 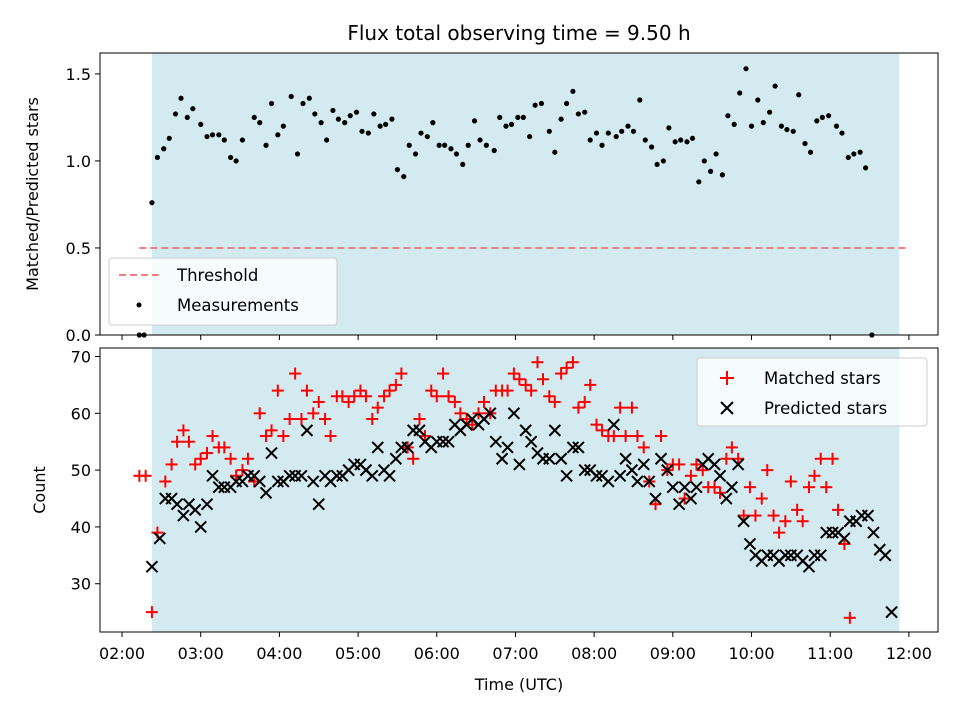 What do you see at coordinates (518, 33) in the screenshot?
I see `chart-title: Flux total observing time = 9.50 h` at bounding box center [518, 33].